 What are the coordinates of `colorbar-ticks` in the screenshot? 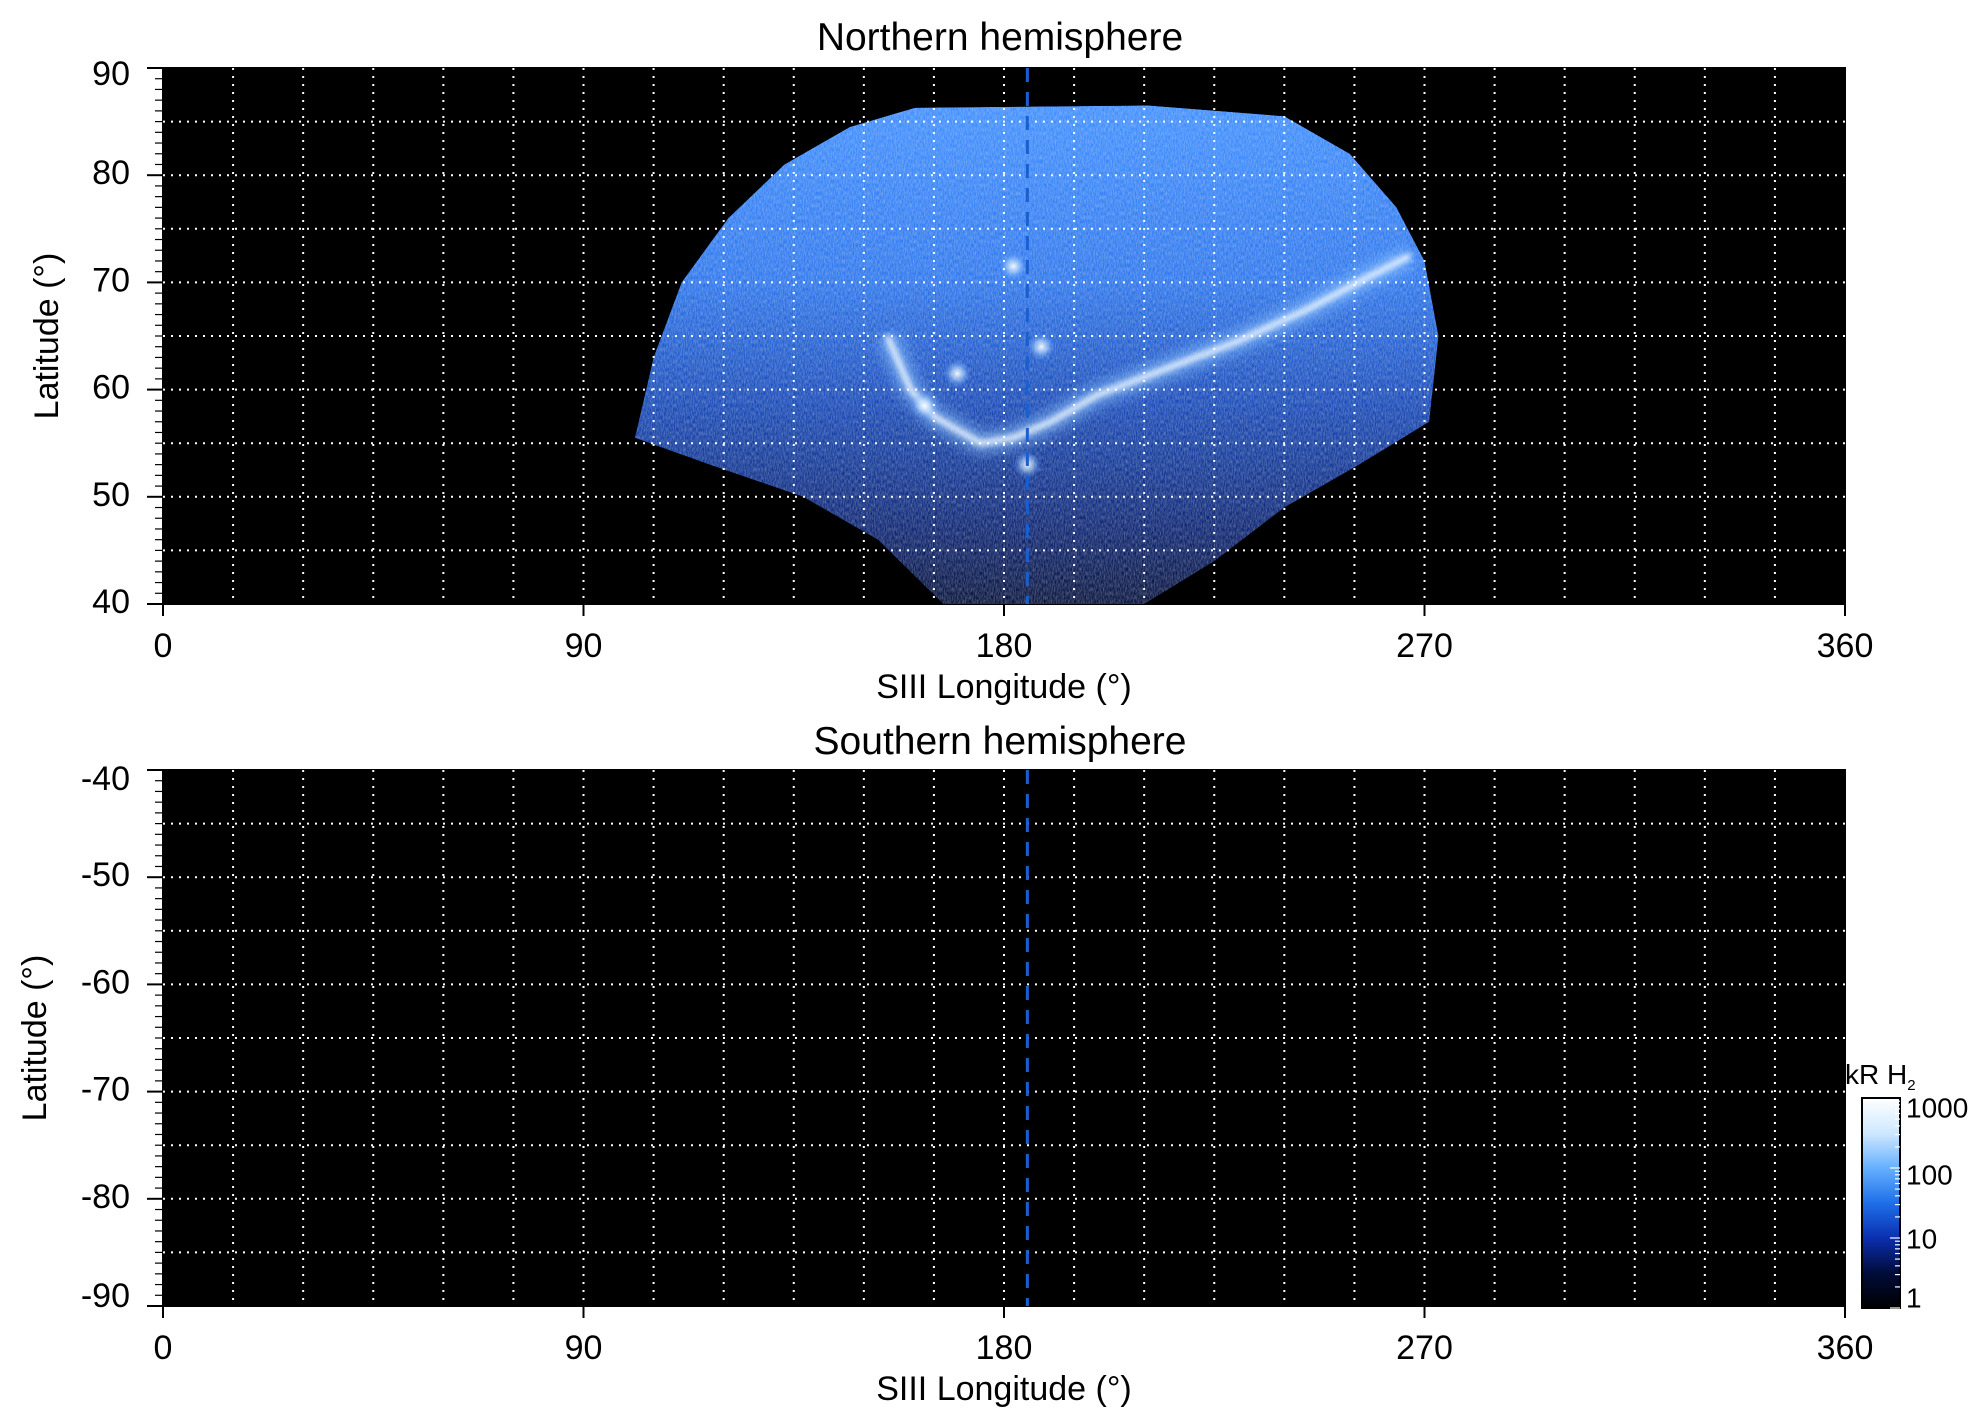 It's located at (1895, 1204).